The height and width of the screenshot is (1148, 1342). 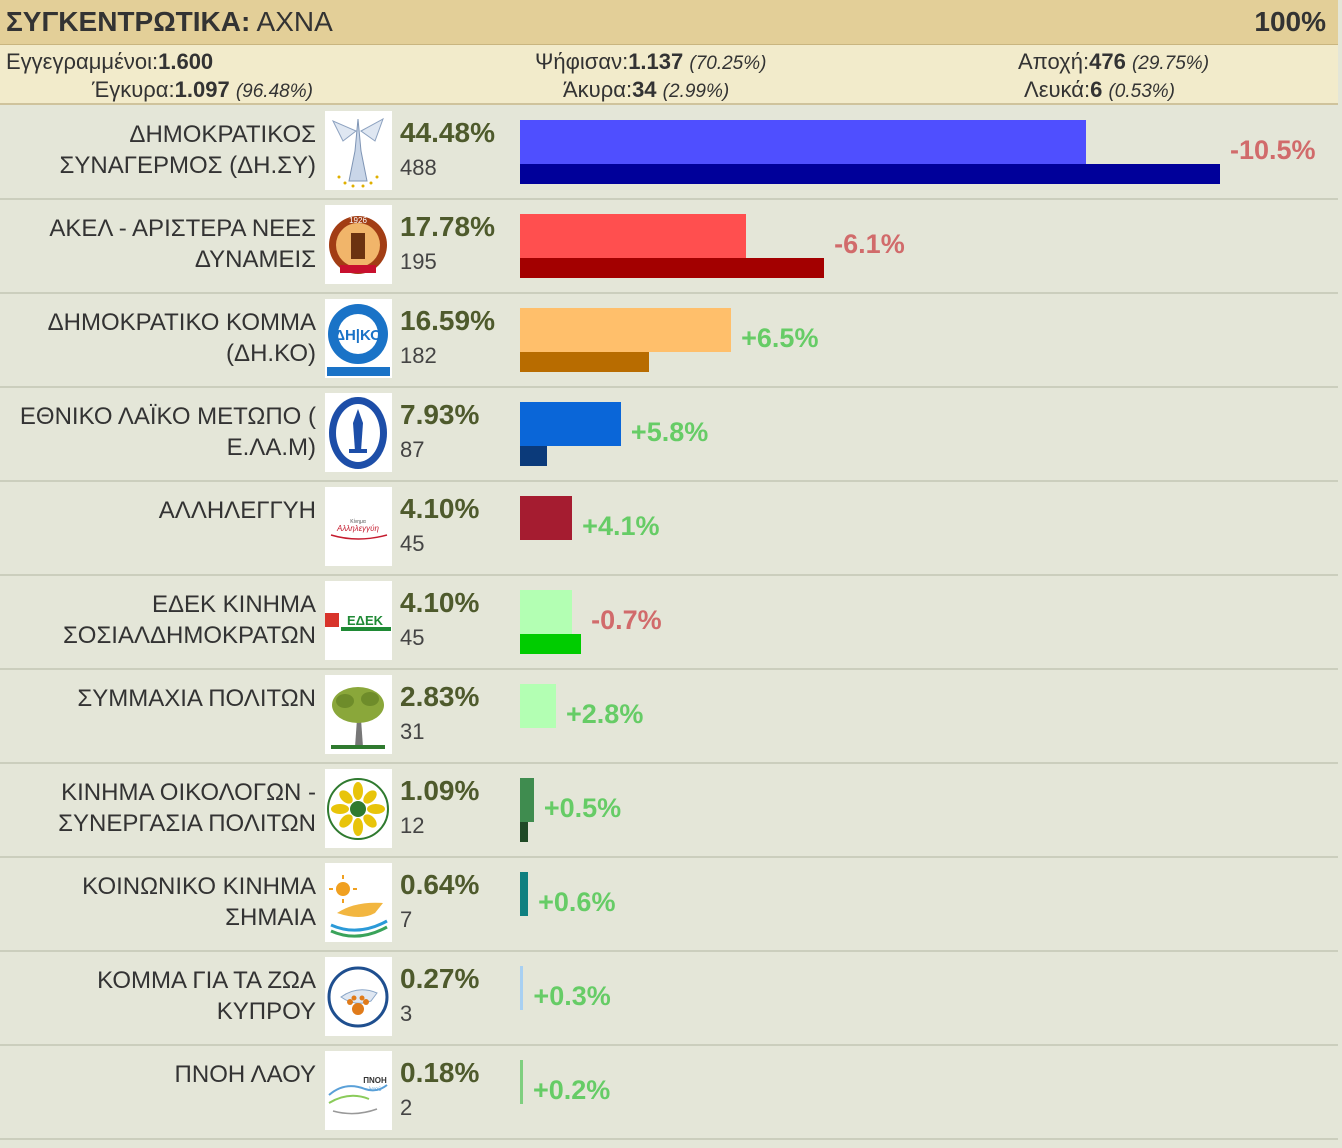 What do you see at coordinates (418, 261) in the screenshot?
I see `vote-count: 195` at bounding box center [418, 261].